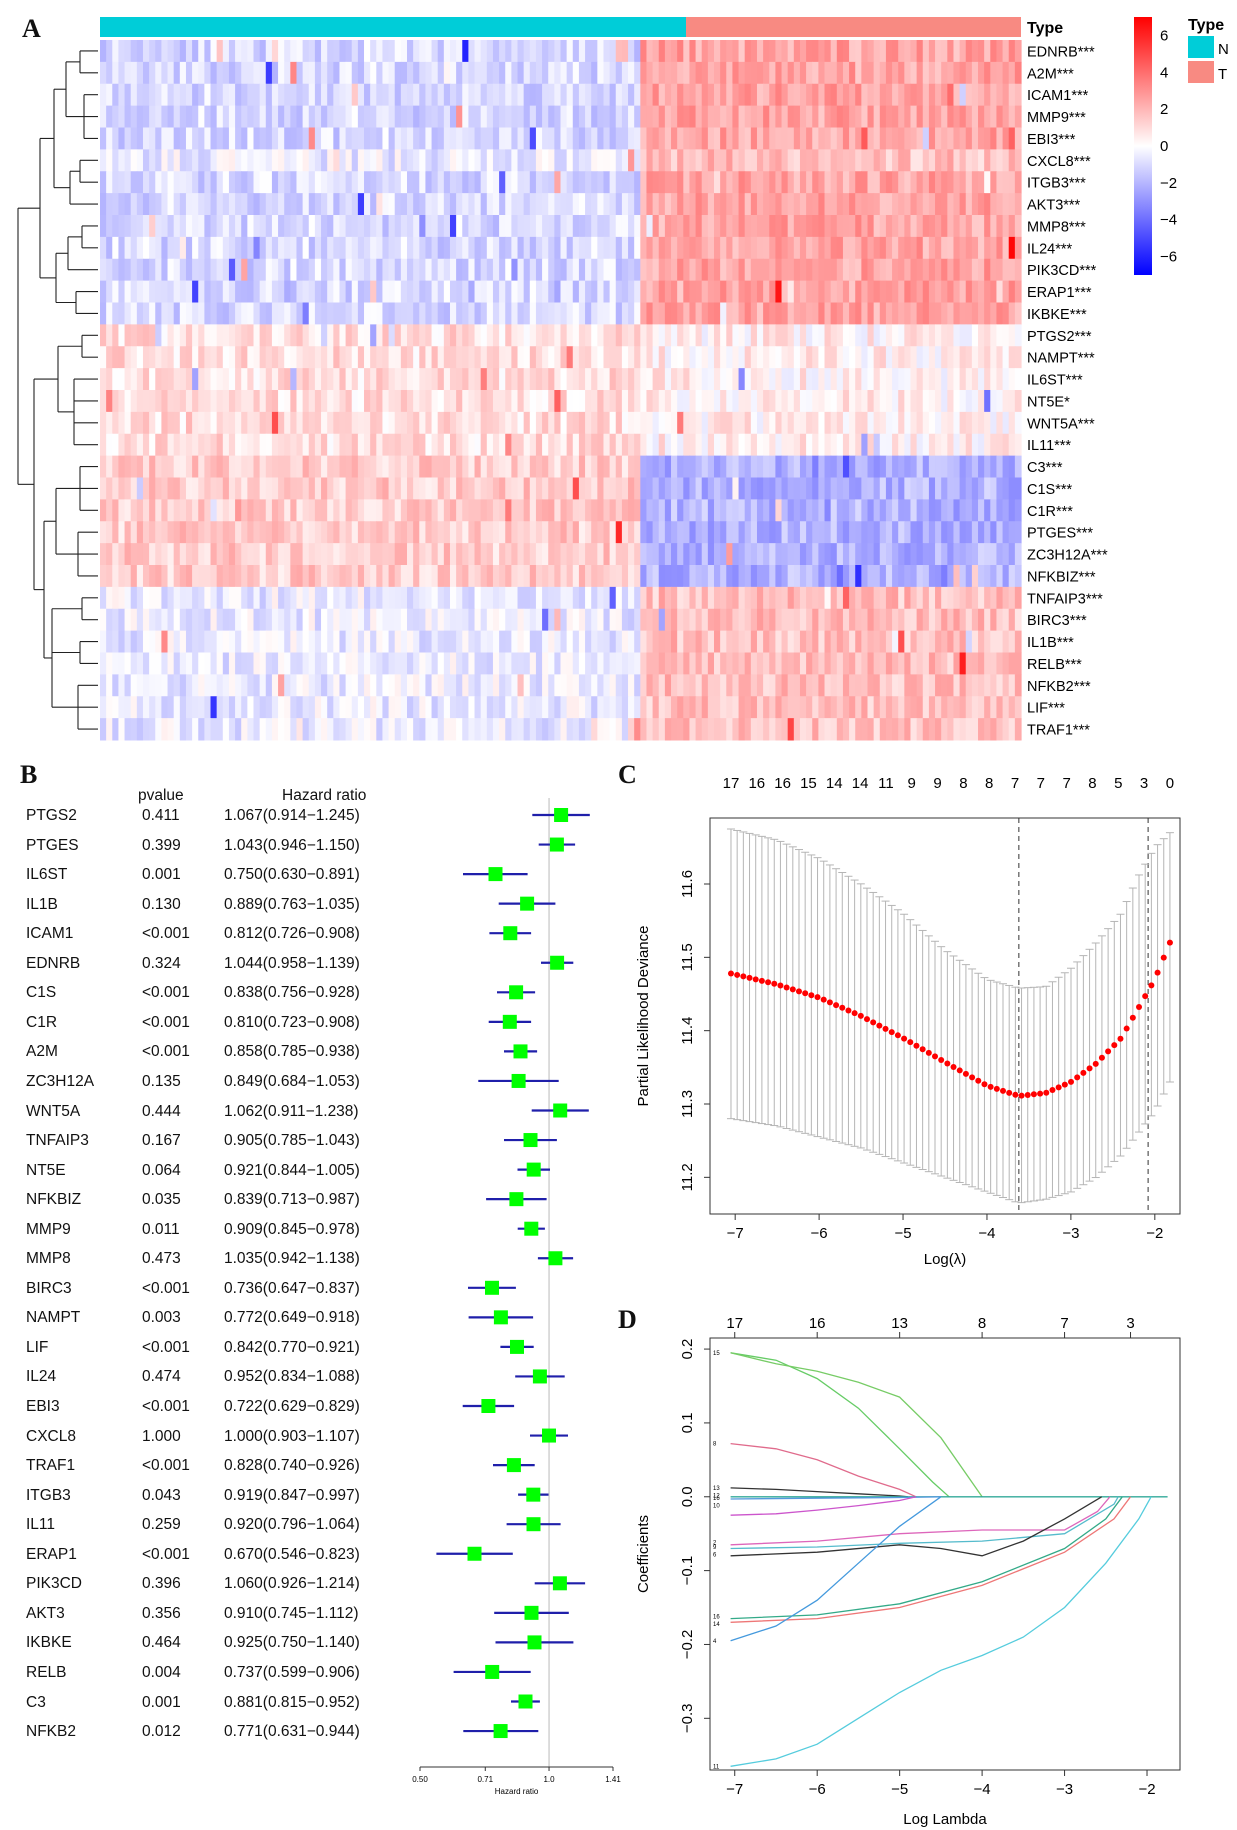  Describe the element at coordinates (292, 1199) in the screenshot. I see `hazard-ratio-value: 0.839(0.713−0.987)` at that location.